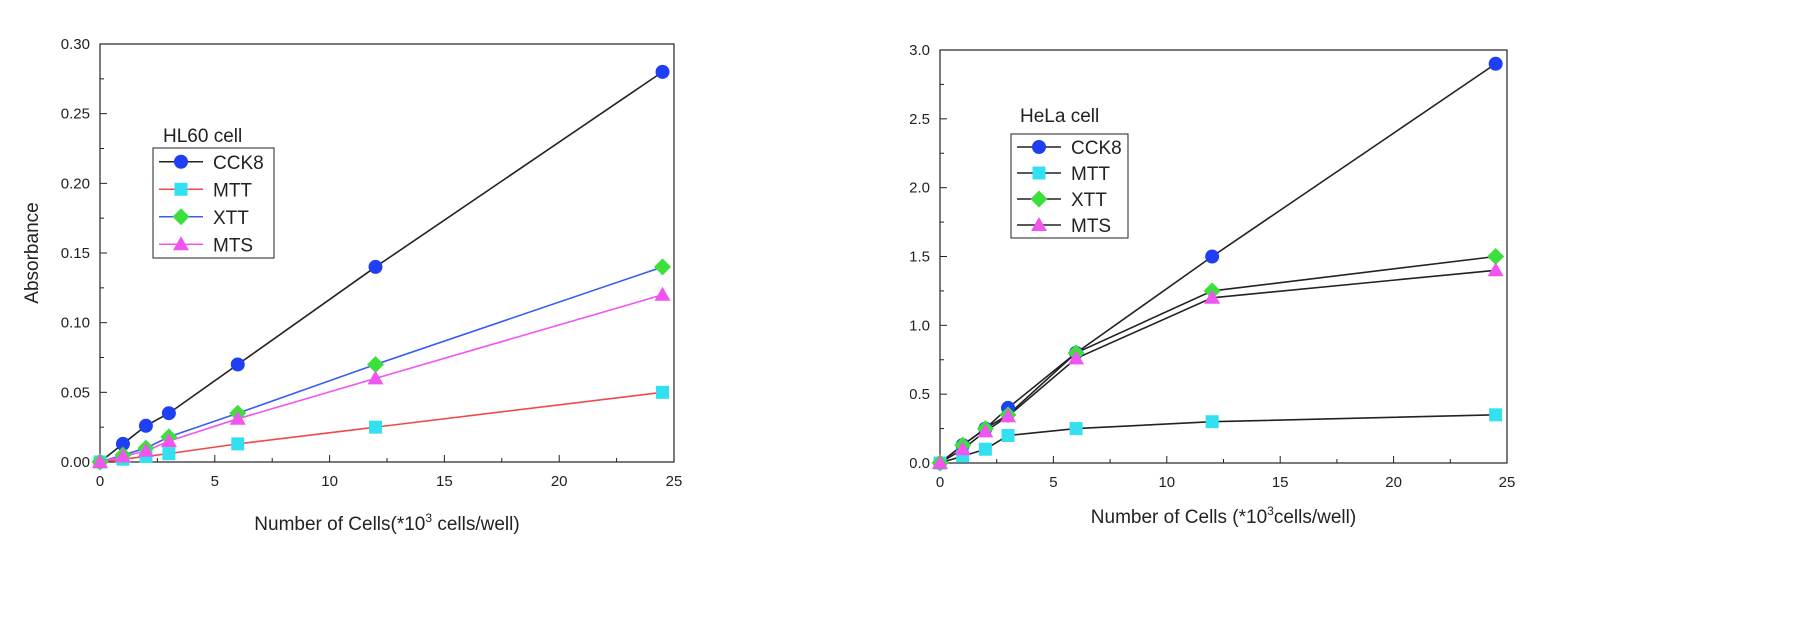 The image size is (1794, 642). I want to click on y-tick-label: 3.0, so click(920, 50).